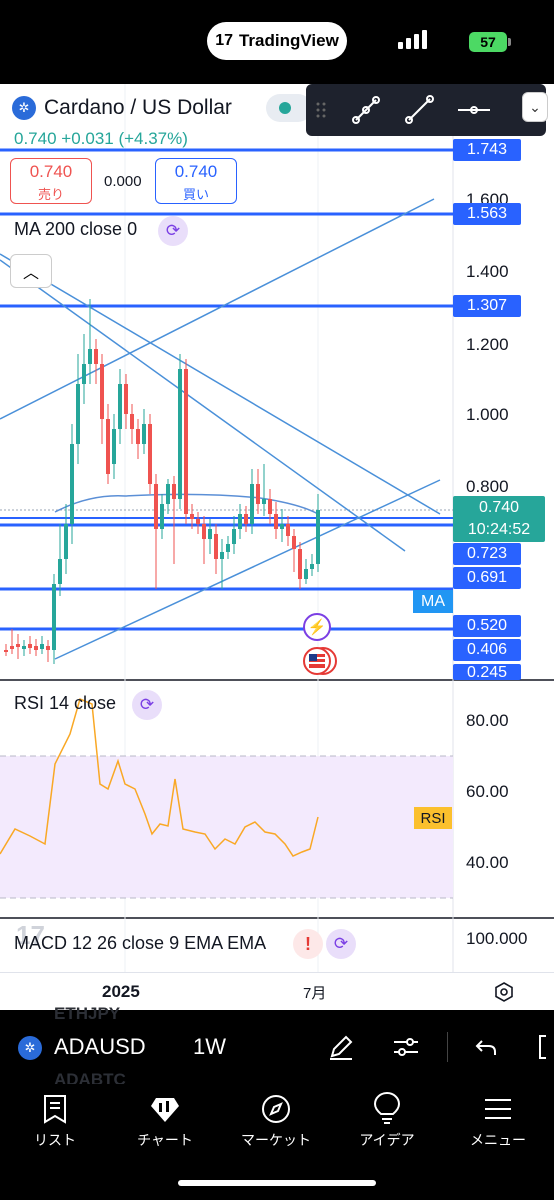 This screenshot has height=1200, width=554. I want to click on time-axis, so click(277, 990).